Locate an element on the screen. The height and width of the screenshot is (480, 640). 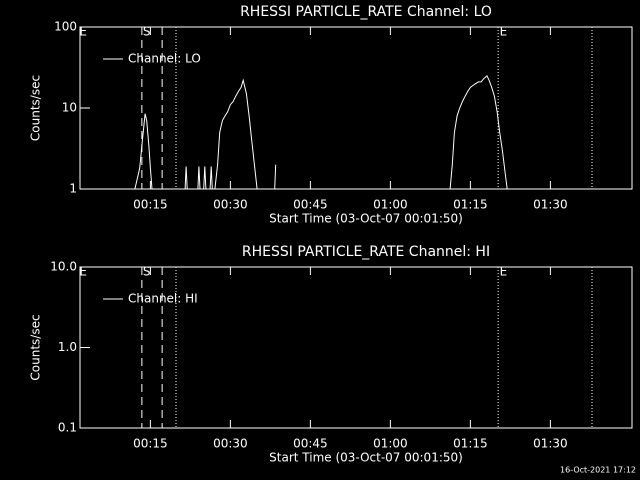
legend-label: Channel: HI is located at coordinates (163, 299).